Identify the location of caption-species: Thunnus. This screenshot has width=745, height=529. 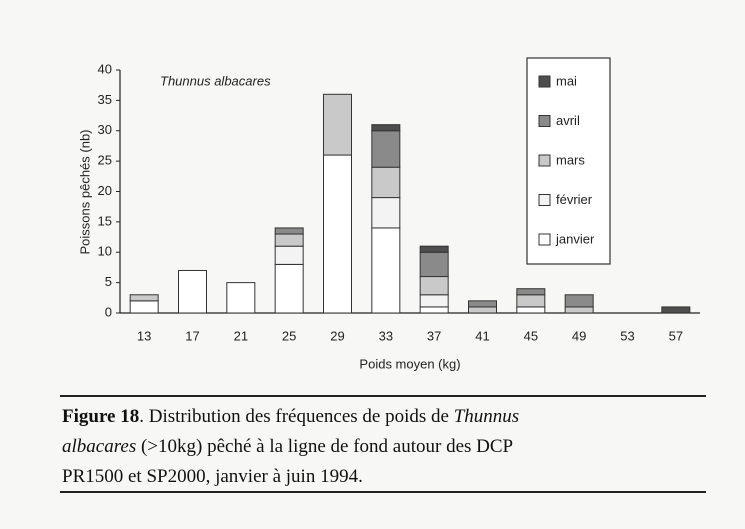
(486, 416).